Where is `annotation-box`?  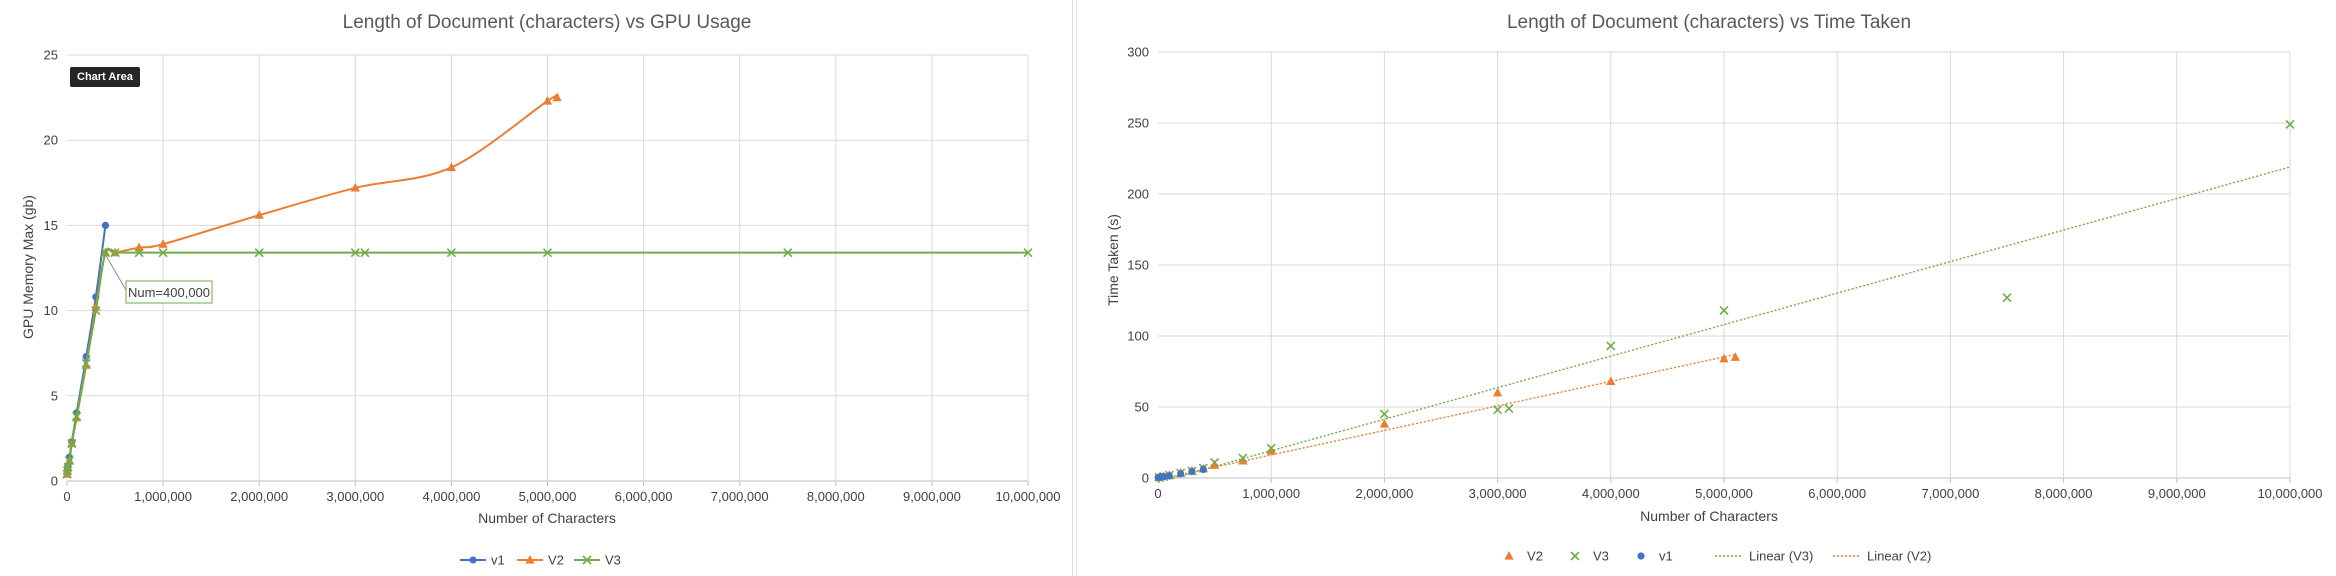 annotation-box is located at coordinates (169, 292).